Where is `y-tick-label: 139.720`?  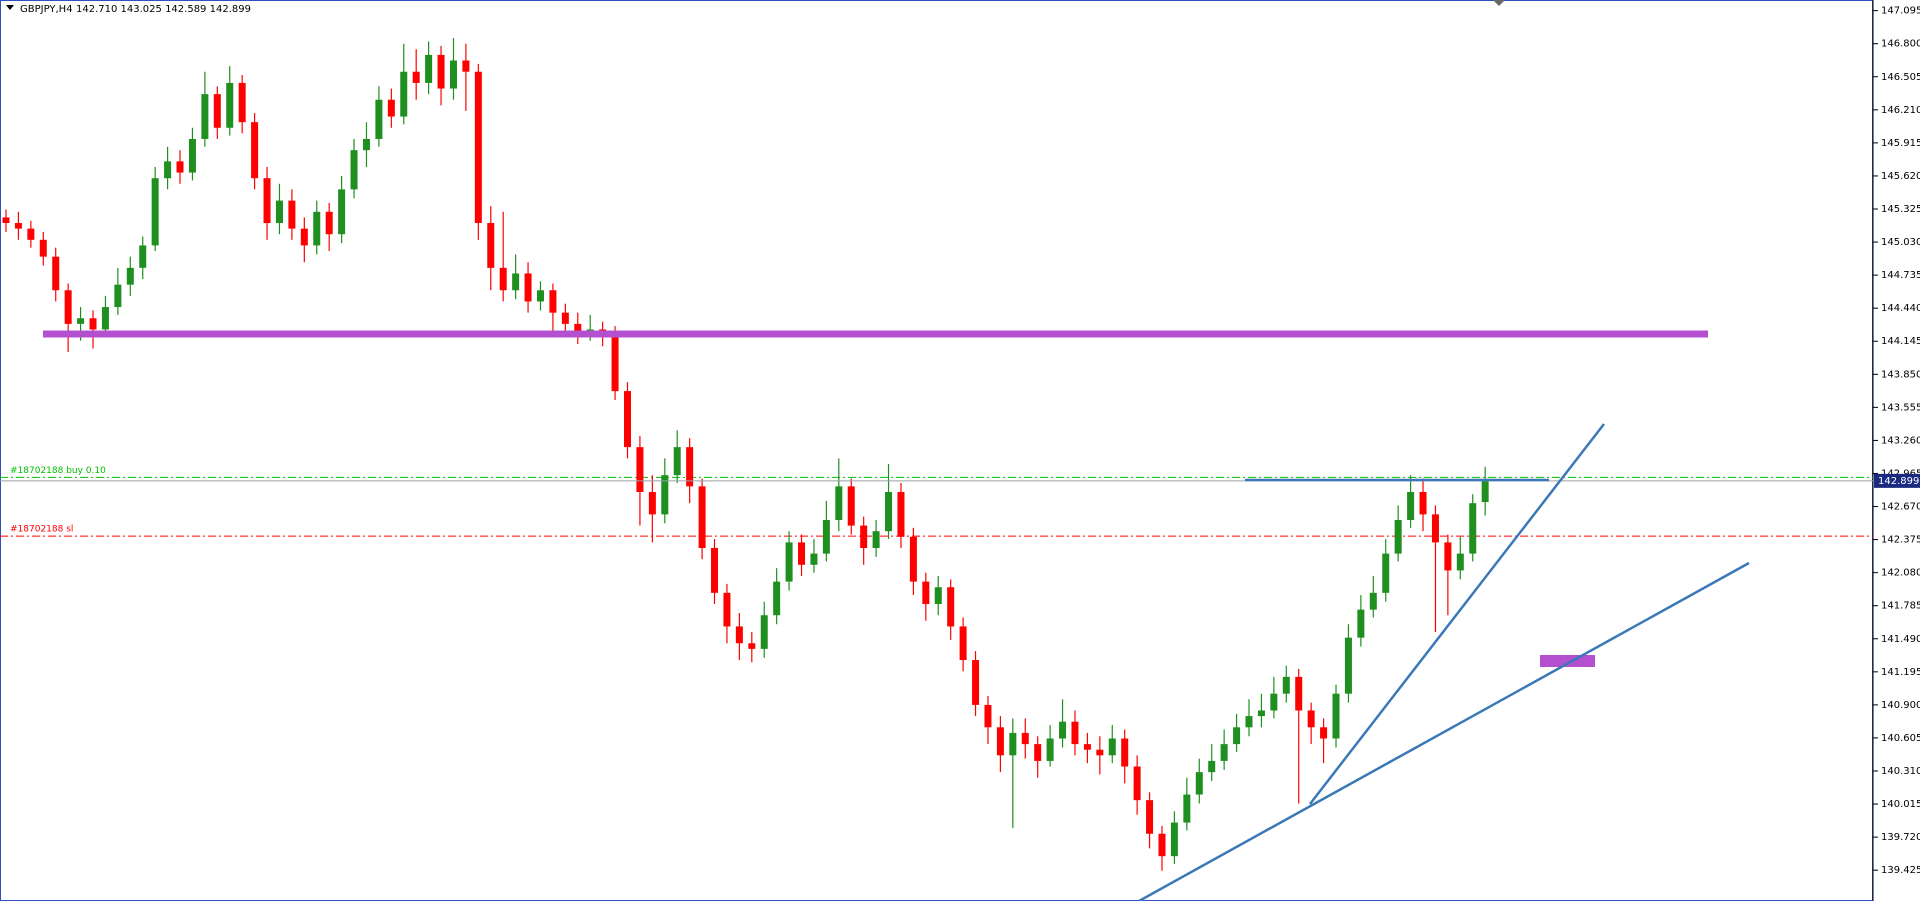 y-tick-label: 139.720 is located at coordinates (1900, 837).